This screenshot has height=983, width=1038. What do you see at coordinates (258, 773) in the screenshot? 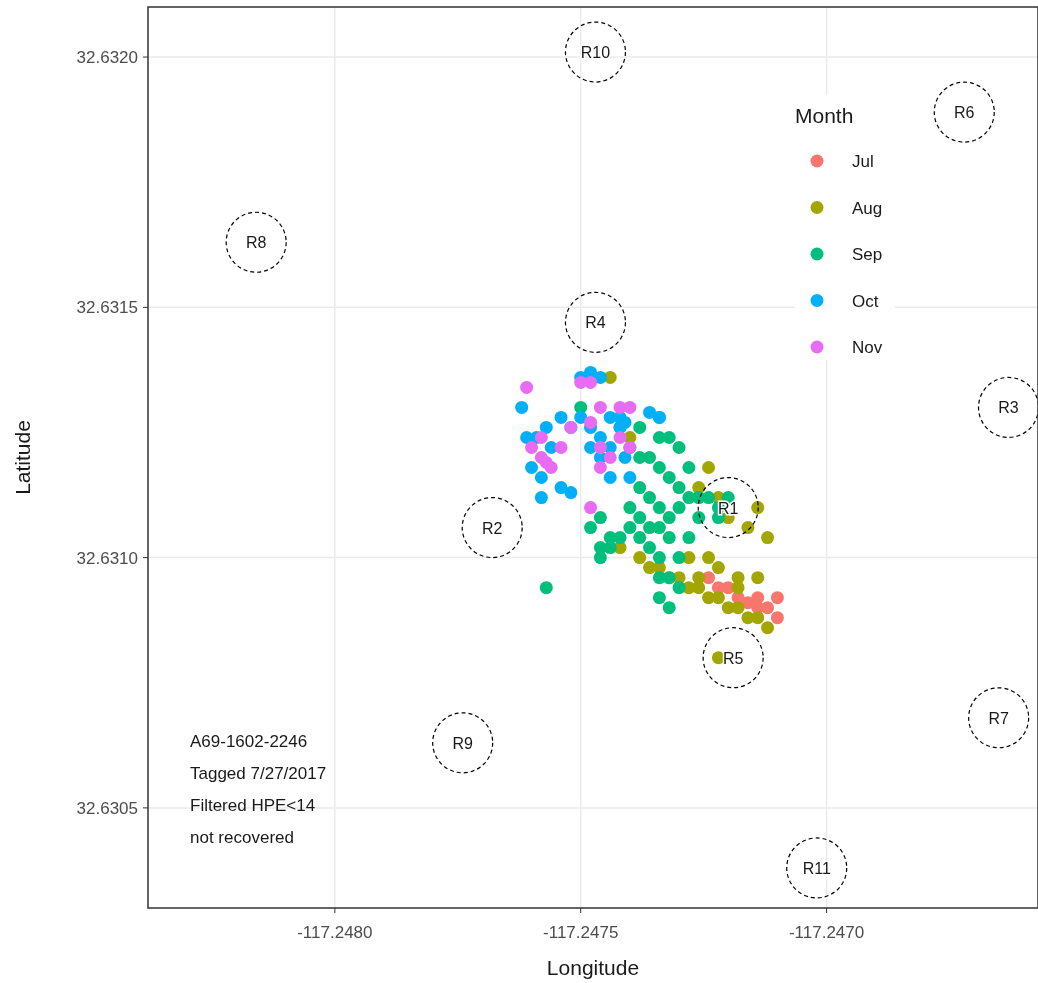
I see `annotation: Tagged 7/27/2017` at bounding box center [258, 773].